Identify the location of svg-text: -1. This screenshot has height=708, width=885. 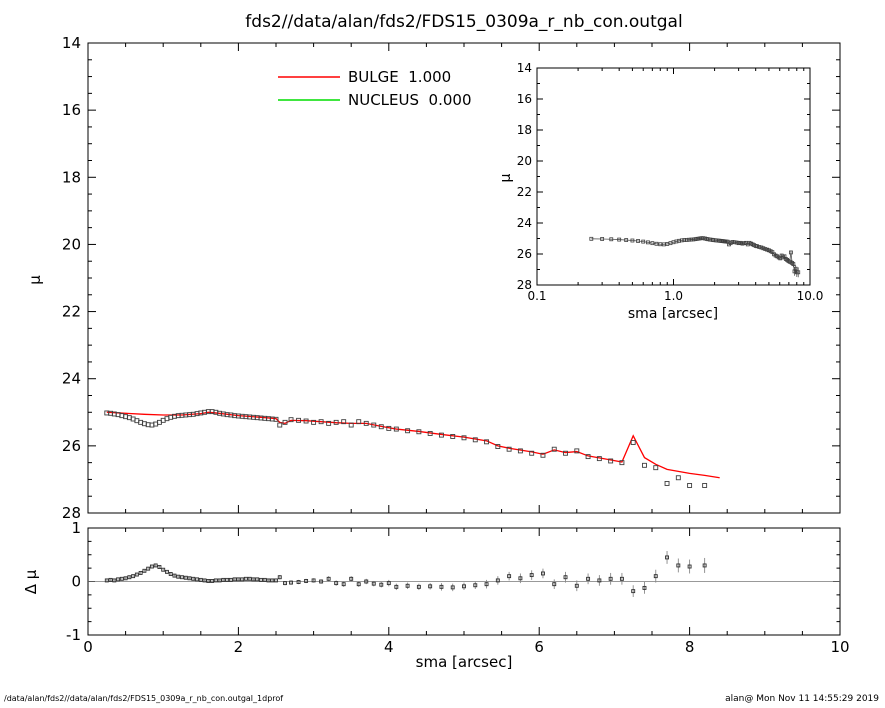
(73, 635).